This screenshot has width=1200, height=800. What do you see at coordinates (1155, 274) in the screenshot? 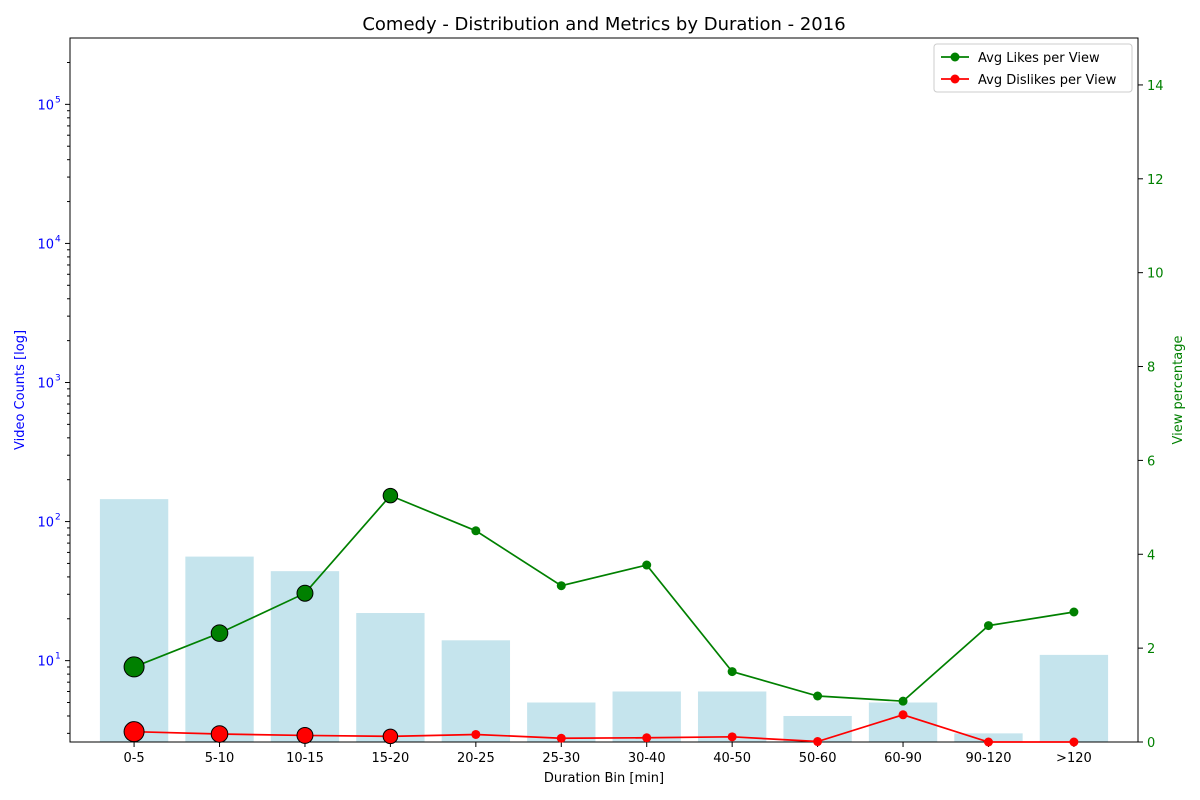
I see `y-right-tick-label: 10` at bounding box center [1155, 274].